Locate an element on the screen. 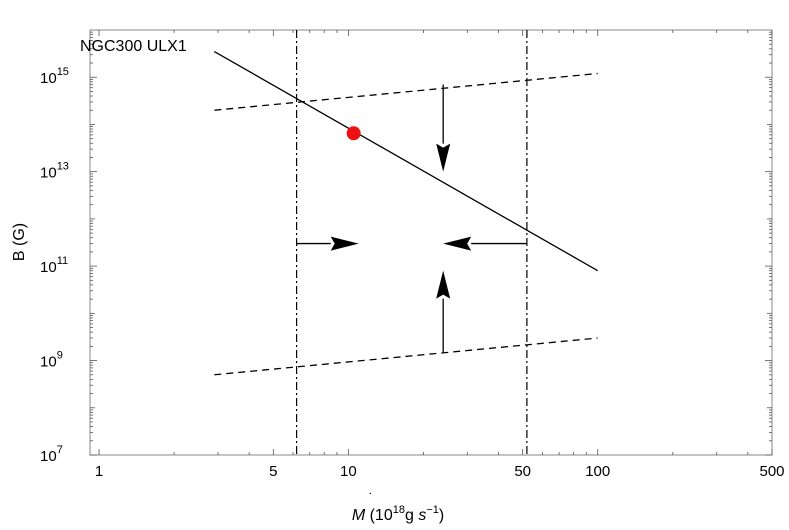  arrows is located at coordinates (411, 218).